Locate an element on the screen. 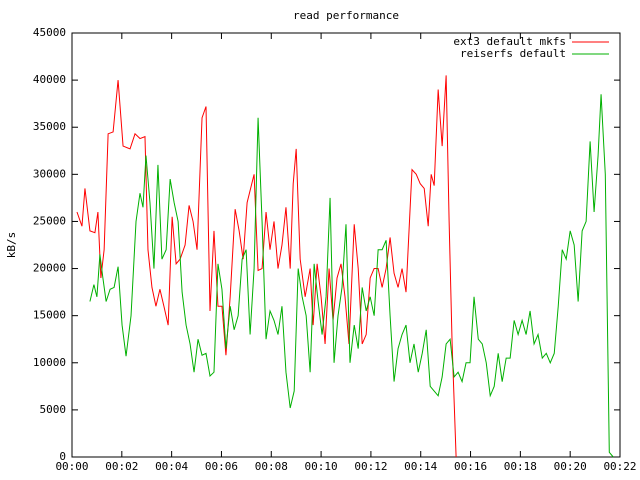 This screenshot has height=480, width=640. y-tick-label: 30000 is located at coordinates (49, 173).